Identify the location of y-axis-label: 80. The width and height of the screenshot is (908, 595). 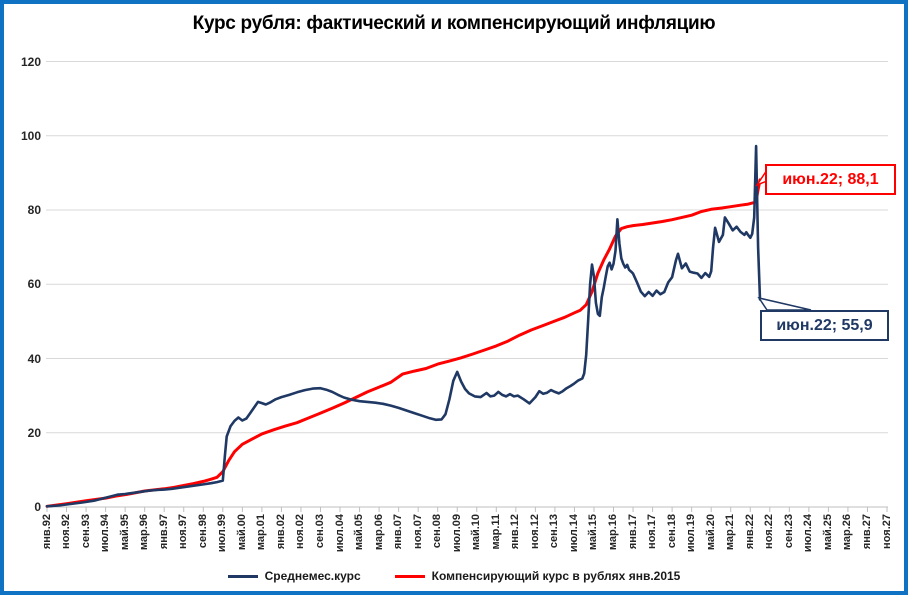
(34, 210).